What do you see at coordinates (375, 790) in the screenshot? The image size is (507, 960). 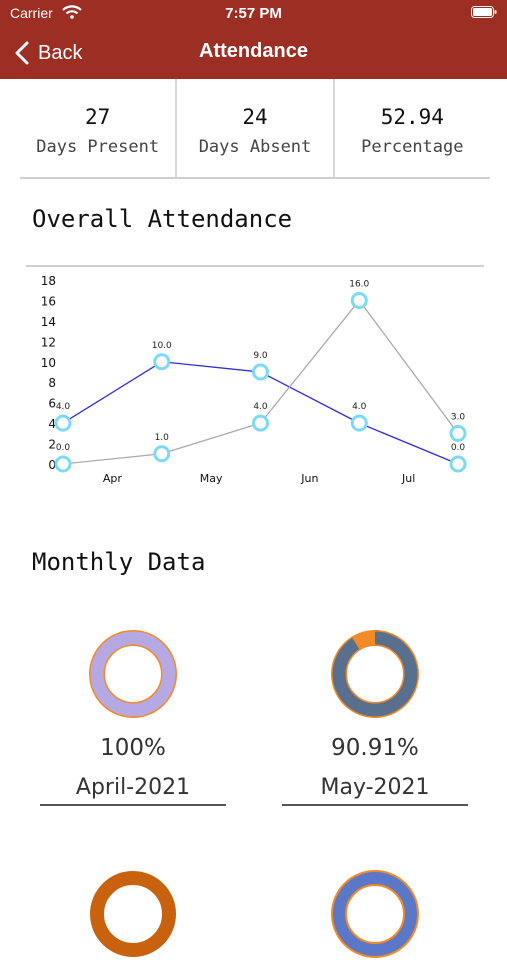 I see `month-name: May-2021` at bounding box center [375, 790].